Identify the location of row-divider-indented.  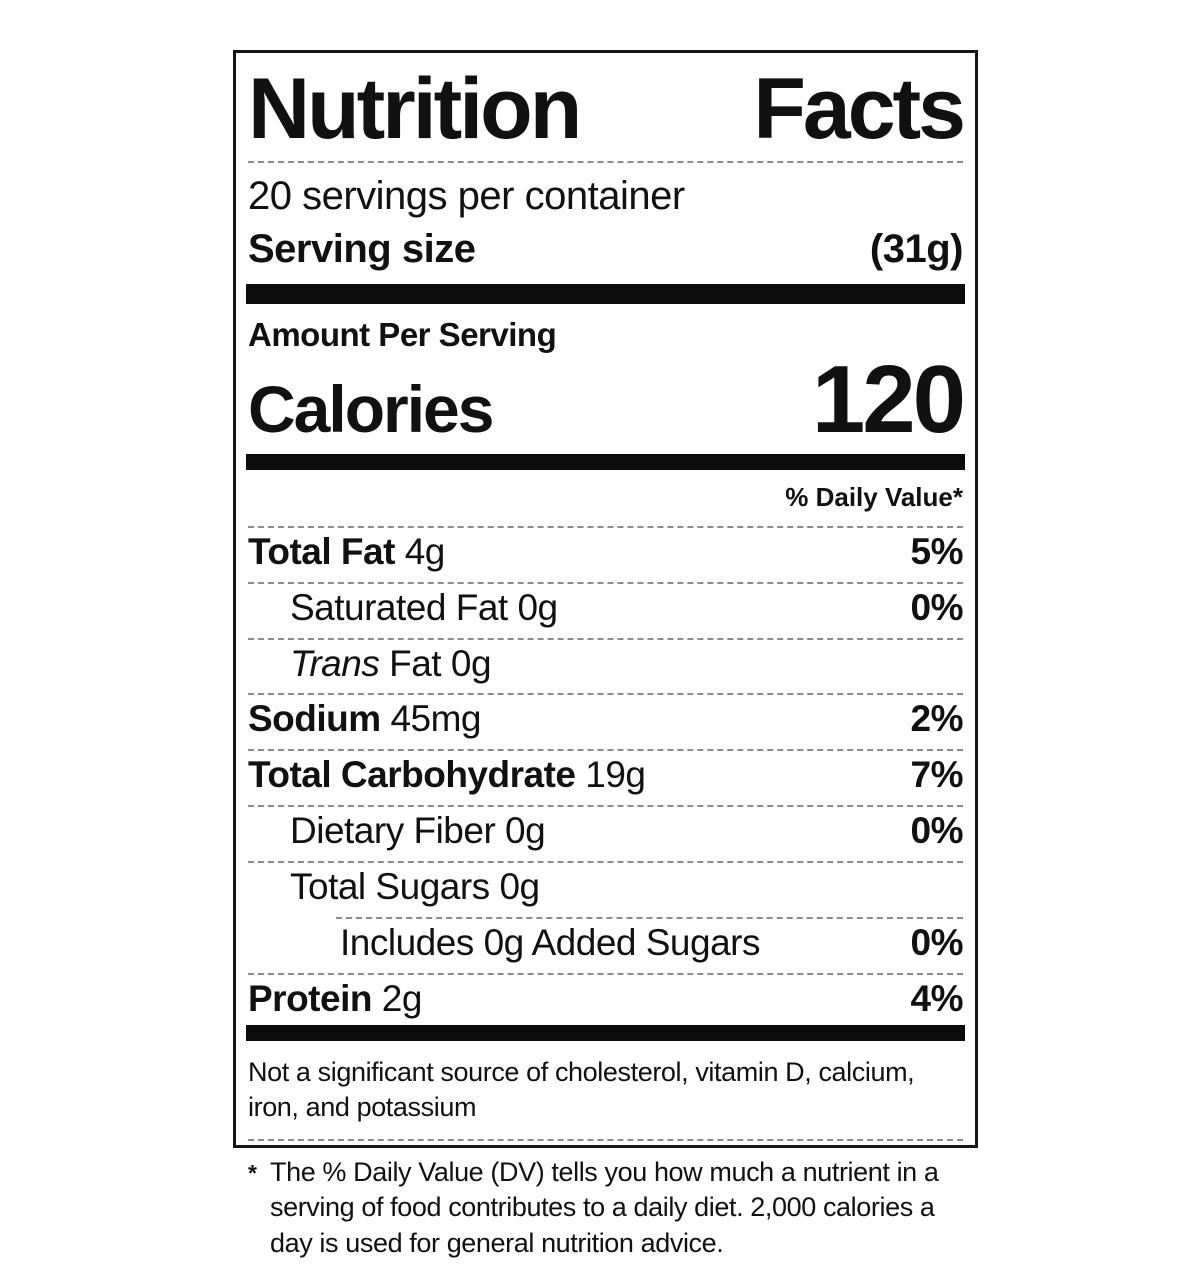
(649, 917).